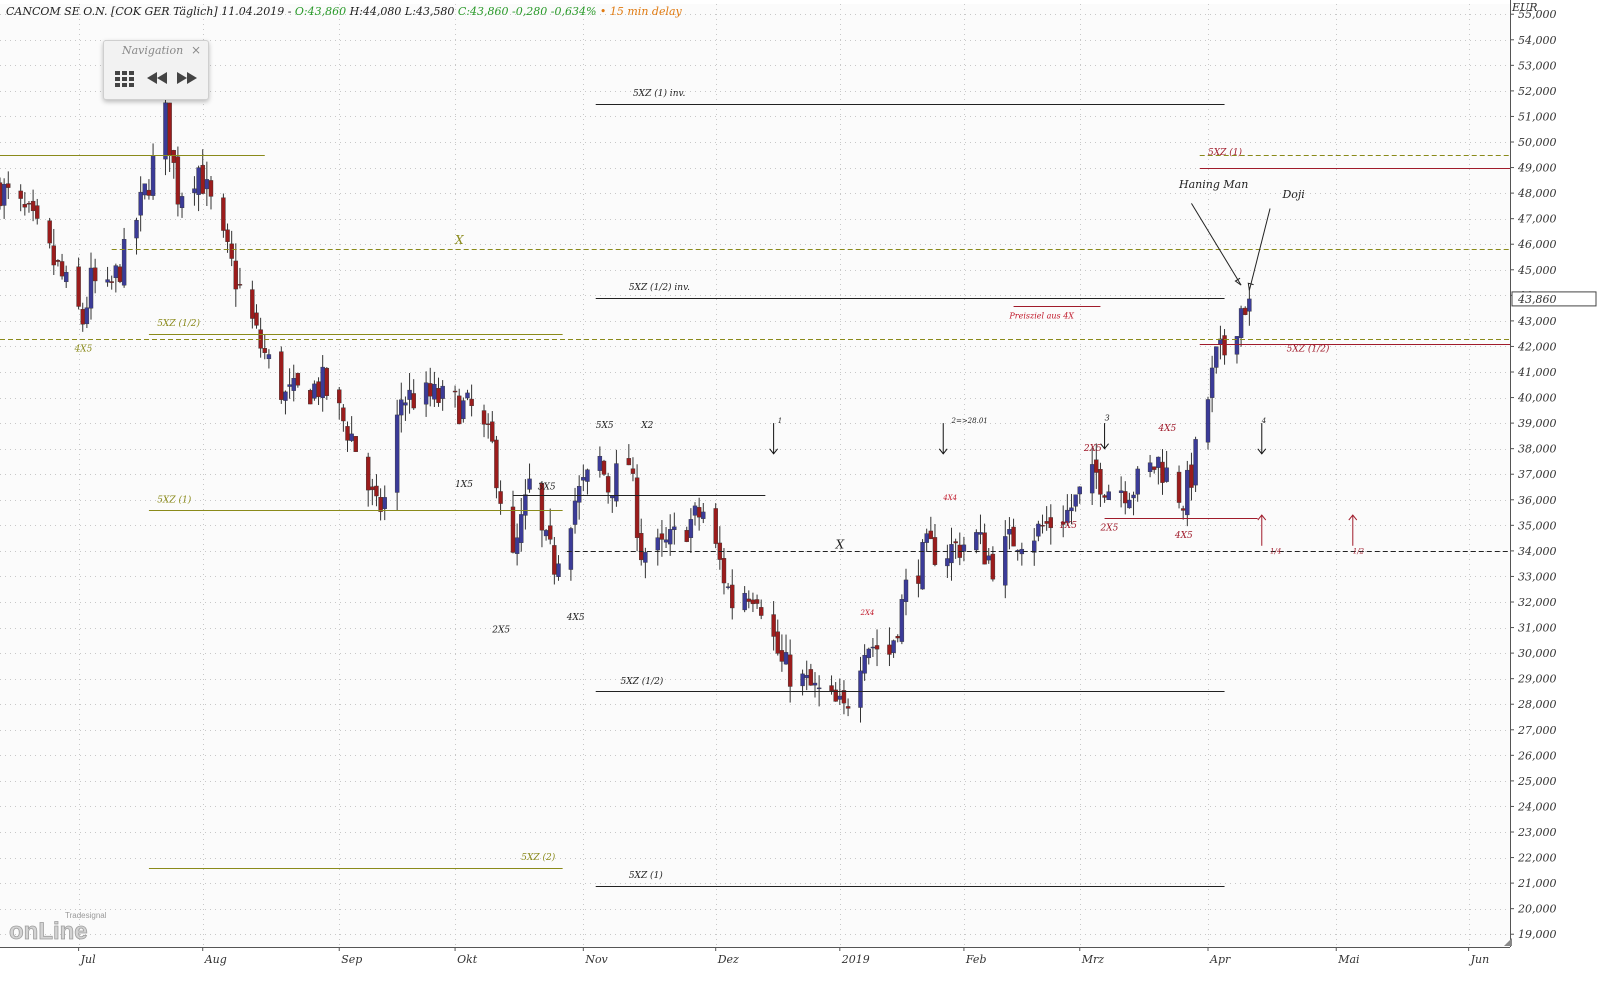 The image size is (1598, 988). What do you see at coordinates (1068, 526) in the screenshot?
I see `chart-annotation: 1X5` at bounding box center [1068, 526].